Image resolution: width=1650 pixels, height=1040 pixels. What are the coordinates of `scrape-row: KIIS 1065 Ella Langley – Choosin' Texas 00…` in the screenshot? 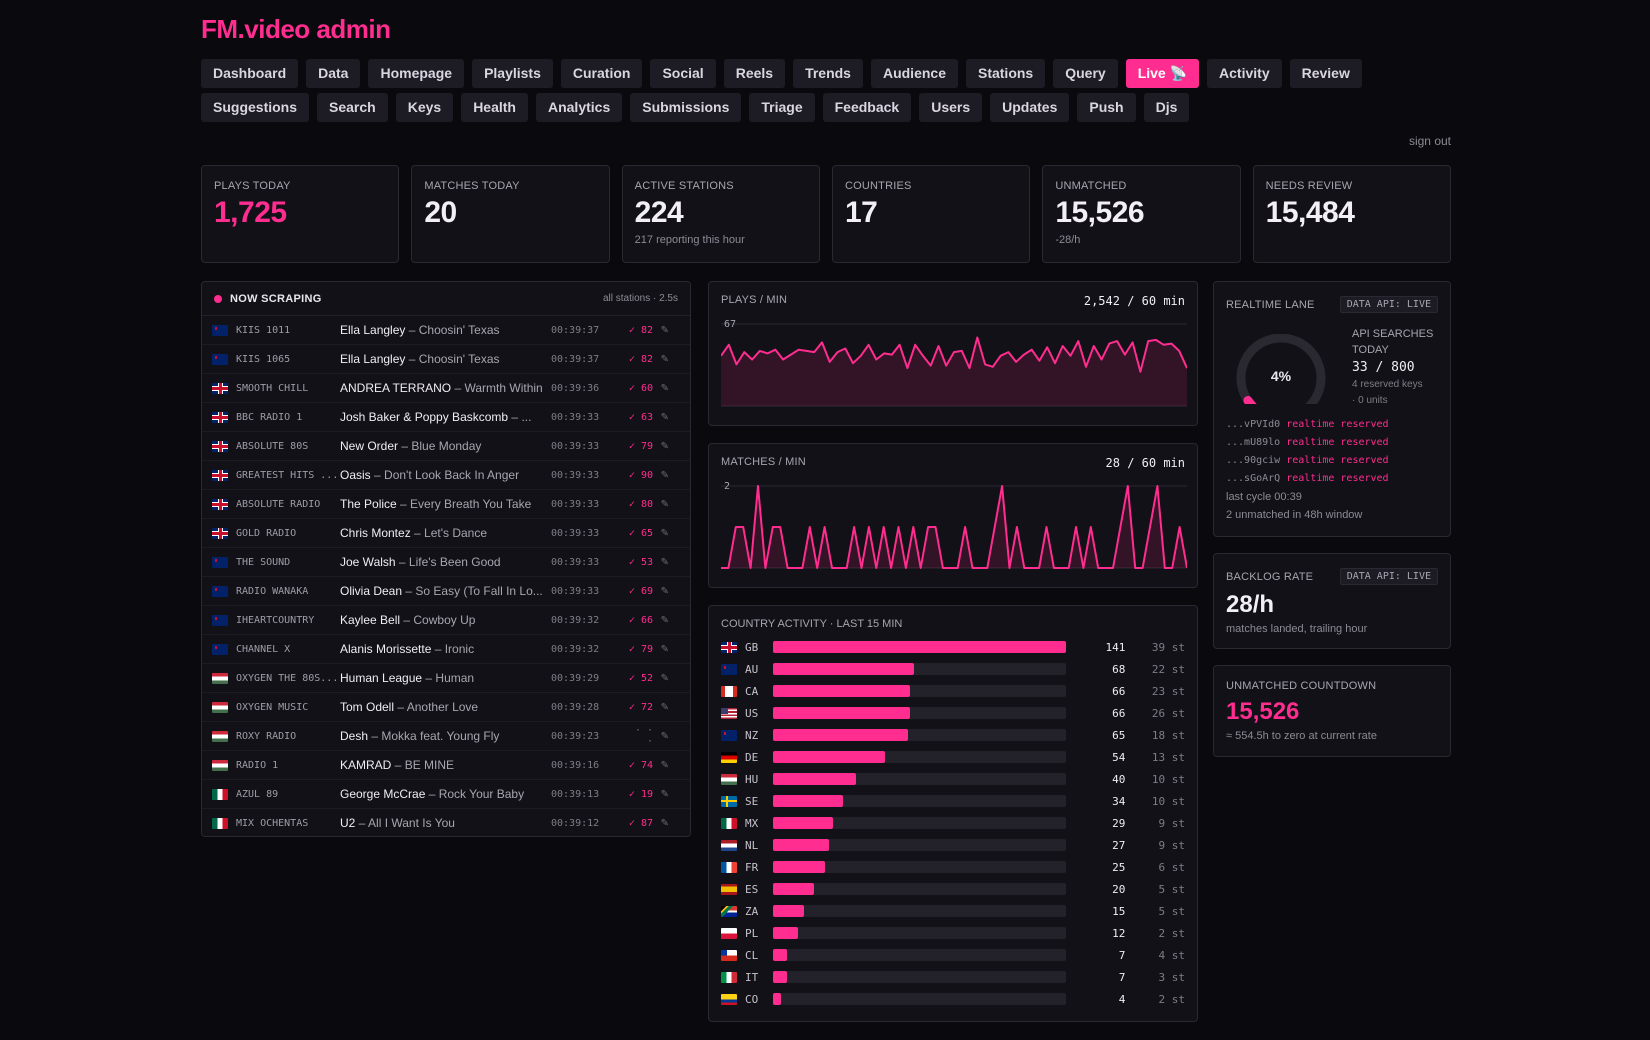 It's located at (446, 359).